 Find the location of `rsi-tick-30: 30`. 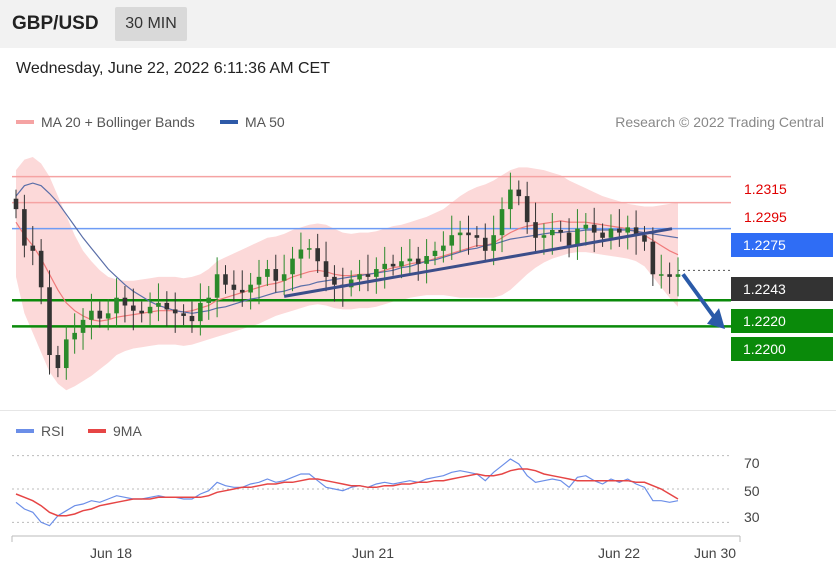

rsi-tick-30: 30 is located at coordinates (752, 517).